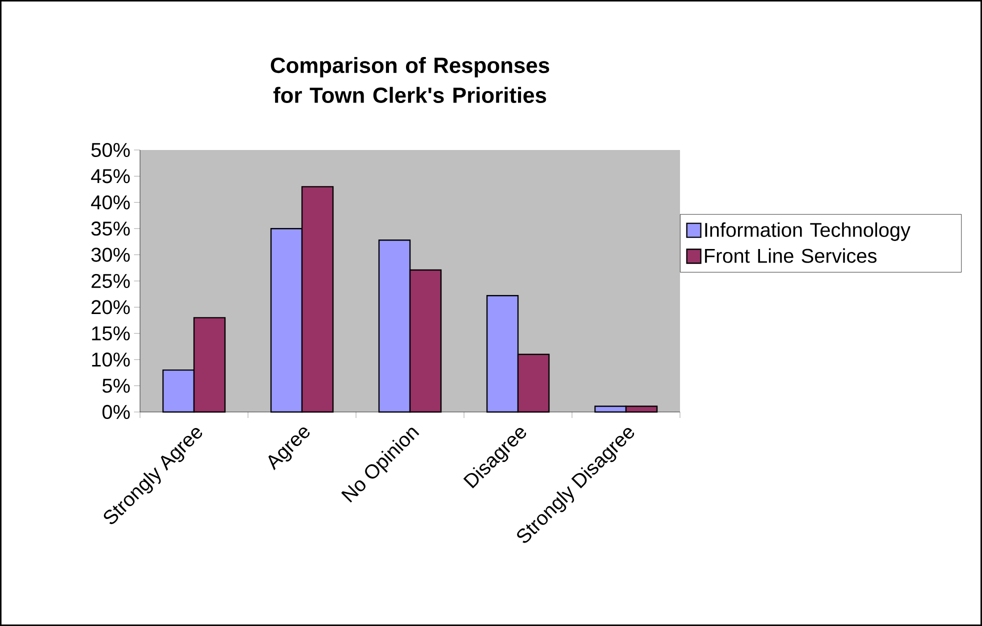 This screenshot has height=626, width=982. I want to click on y-tick-label: 30%, so click(110, 255).